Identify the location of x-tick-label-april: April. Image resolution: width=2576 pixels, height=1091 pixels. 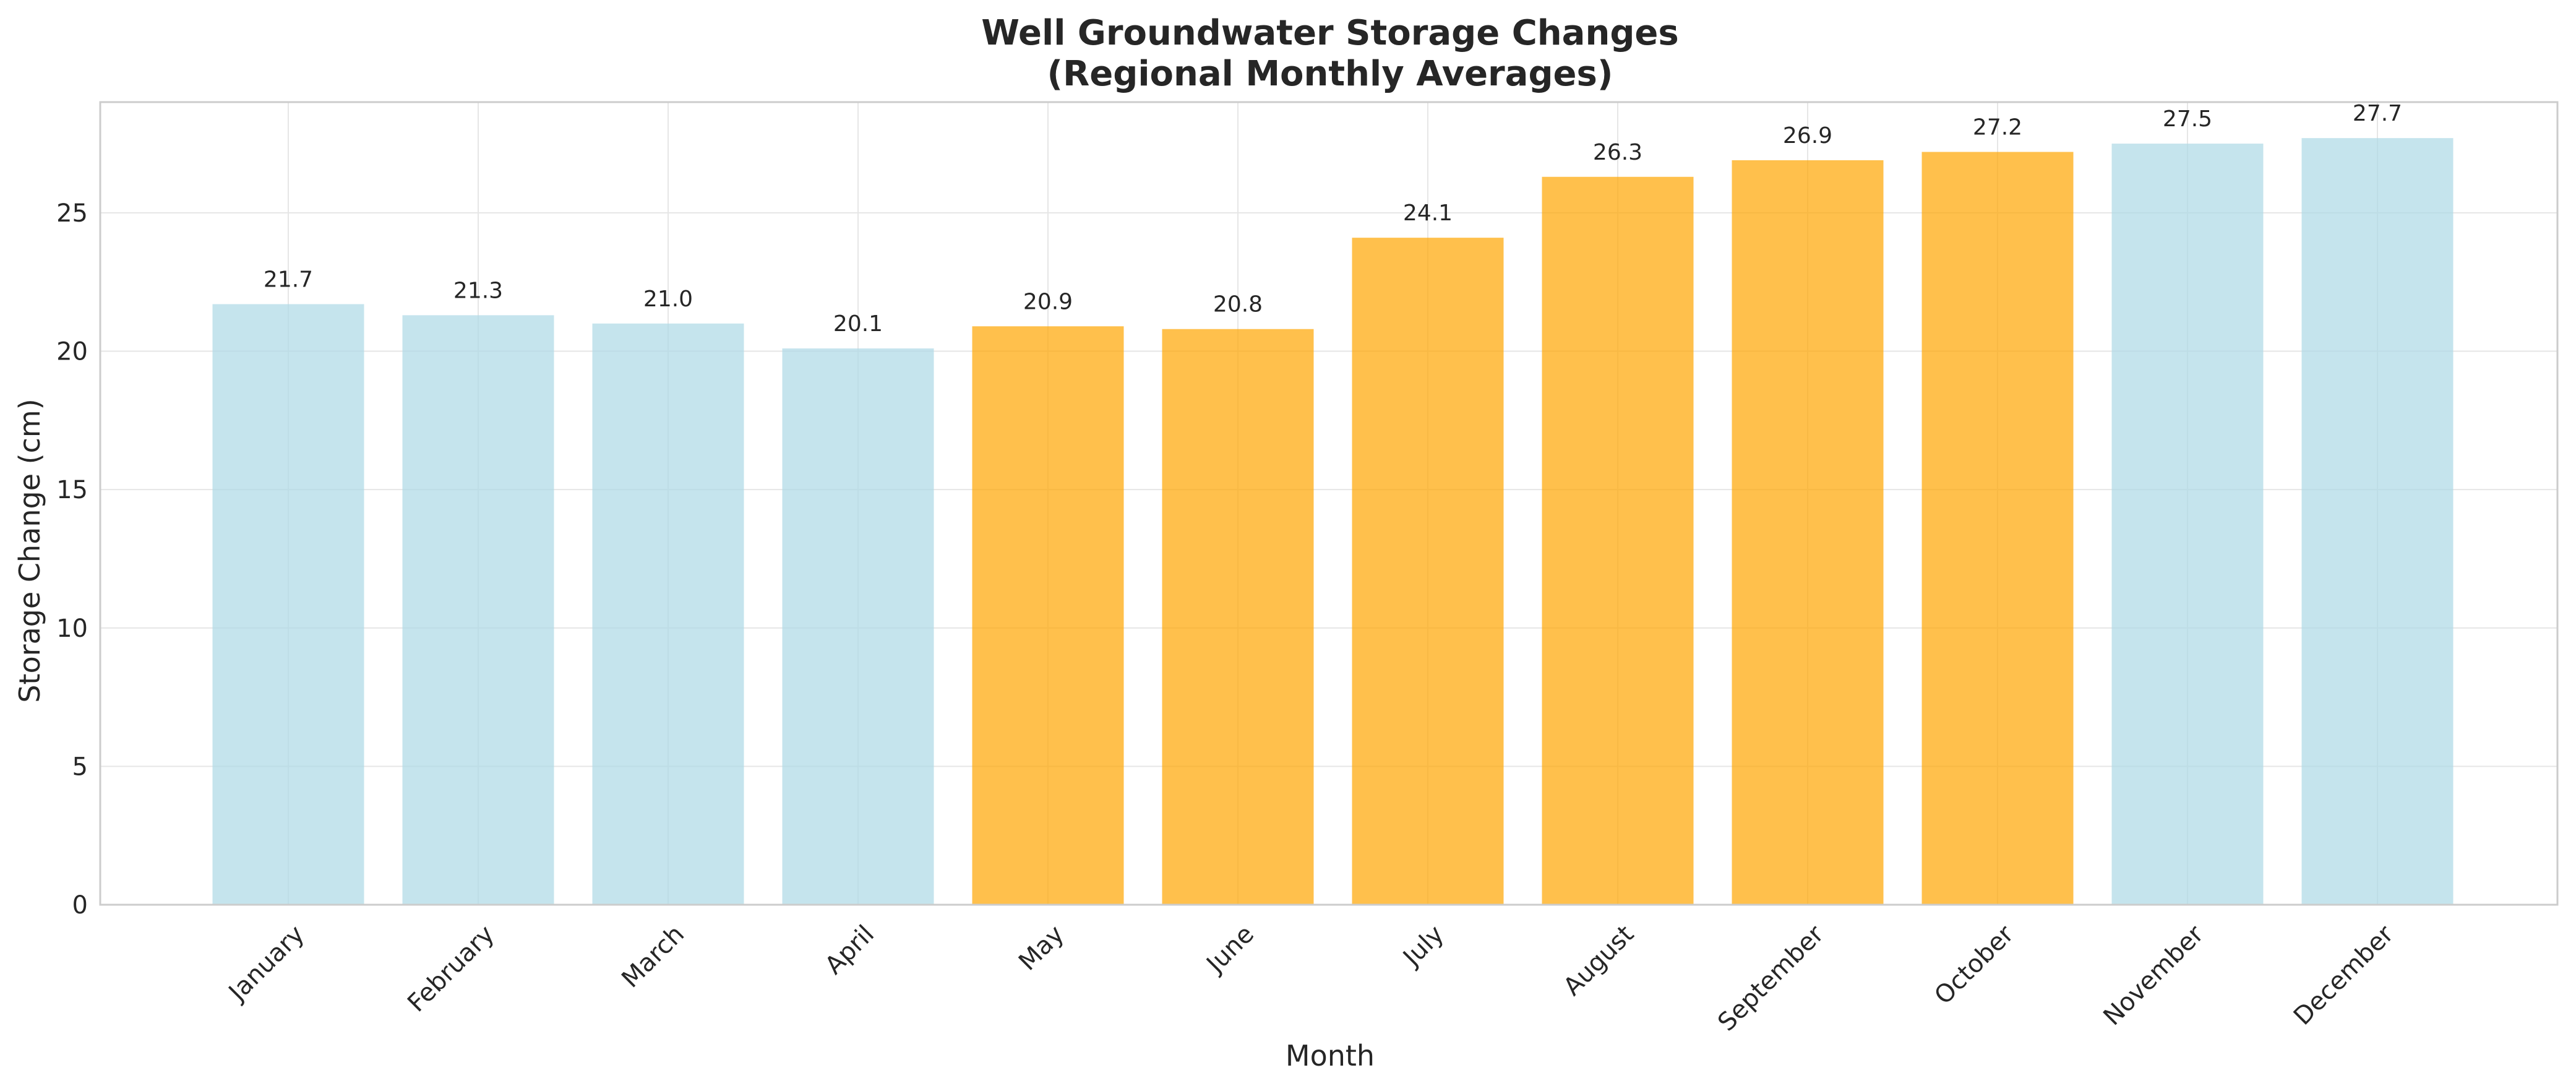
(850, 950).